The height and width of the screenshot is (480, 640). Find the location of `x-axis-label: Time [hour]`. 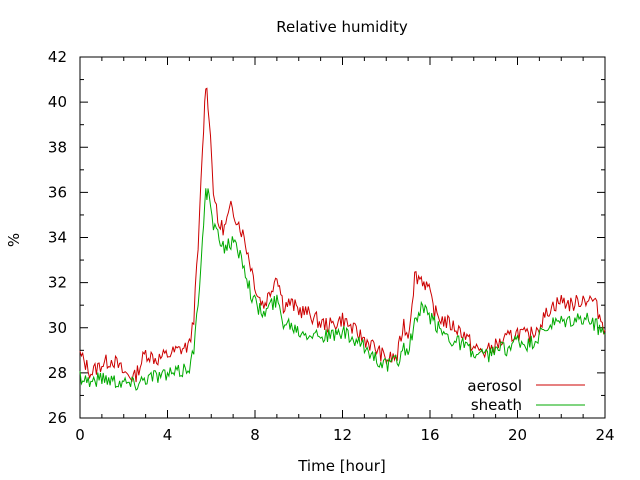

x-axis-label: Time [hour] is located at coordinates (341, 466).